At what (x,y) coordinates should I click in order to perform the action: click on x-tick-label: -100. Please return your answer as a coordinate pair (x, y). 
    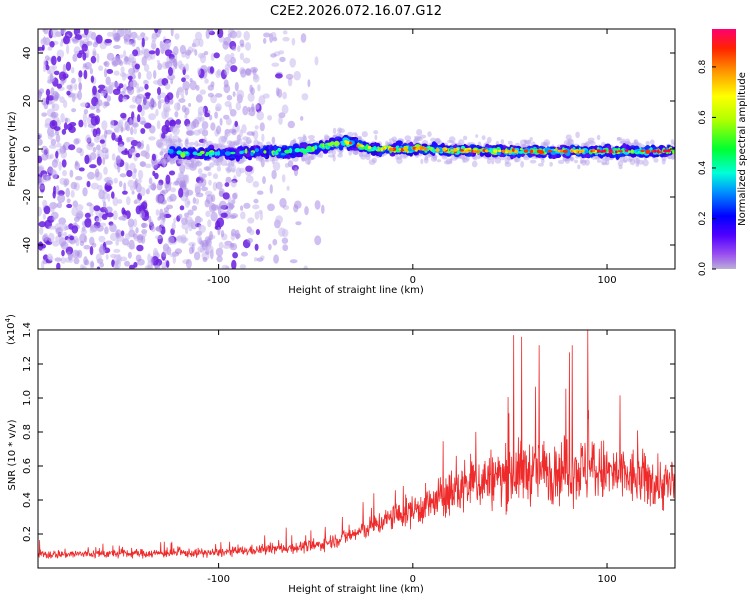
    Looking at the image, I should click on (218, 280).